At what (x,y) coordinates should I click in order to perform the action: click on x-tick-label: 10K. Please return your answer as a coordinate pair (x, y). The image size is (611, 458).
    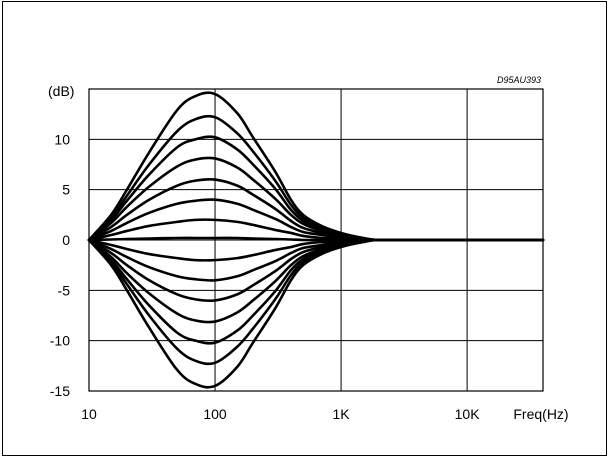
    Looking at the image, I should click on (468, 414).